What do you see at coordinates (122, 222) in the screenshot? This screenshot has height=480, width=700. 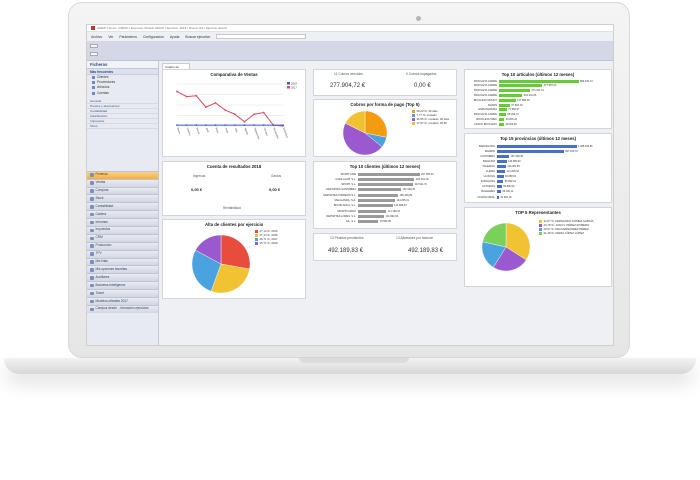 I see `sidebar-tab: Informes` at bounding box center [122, 222].